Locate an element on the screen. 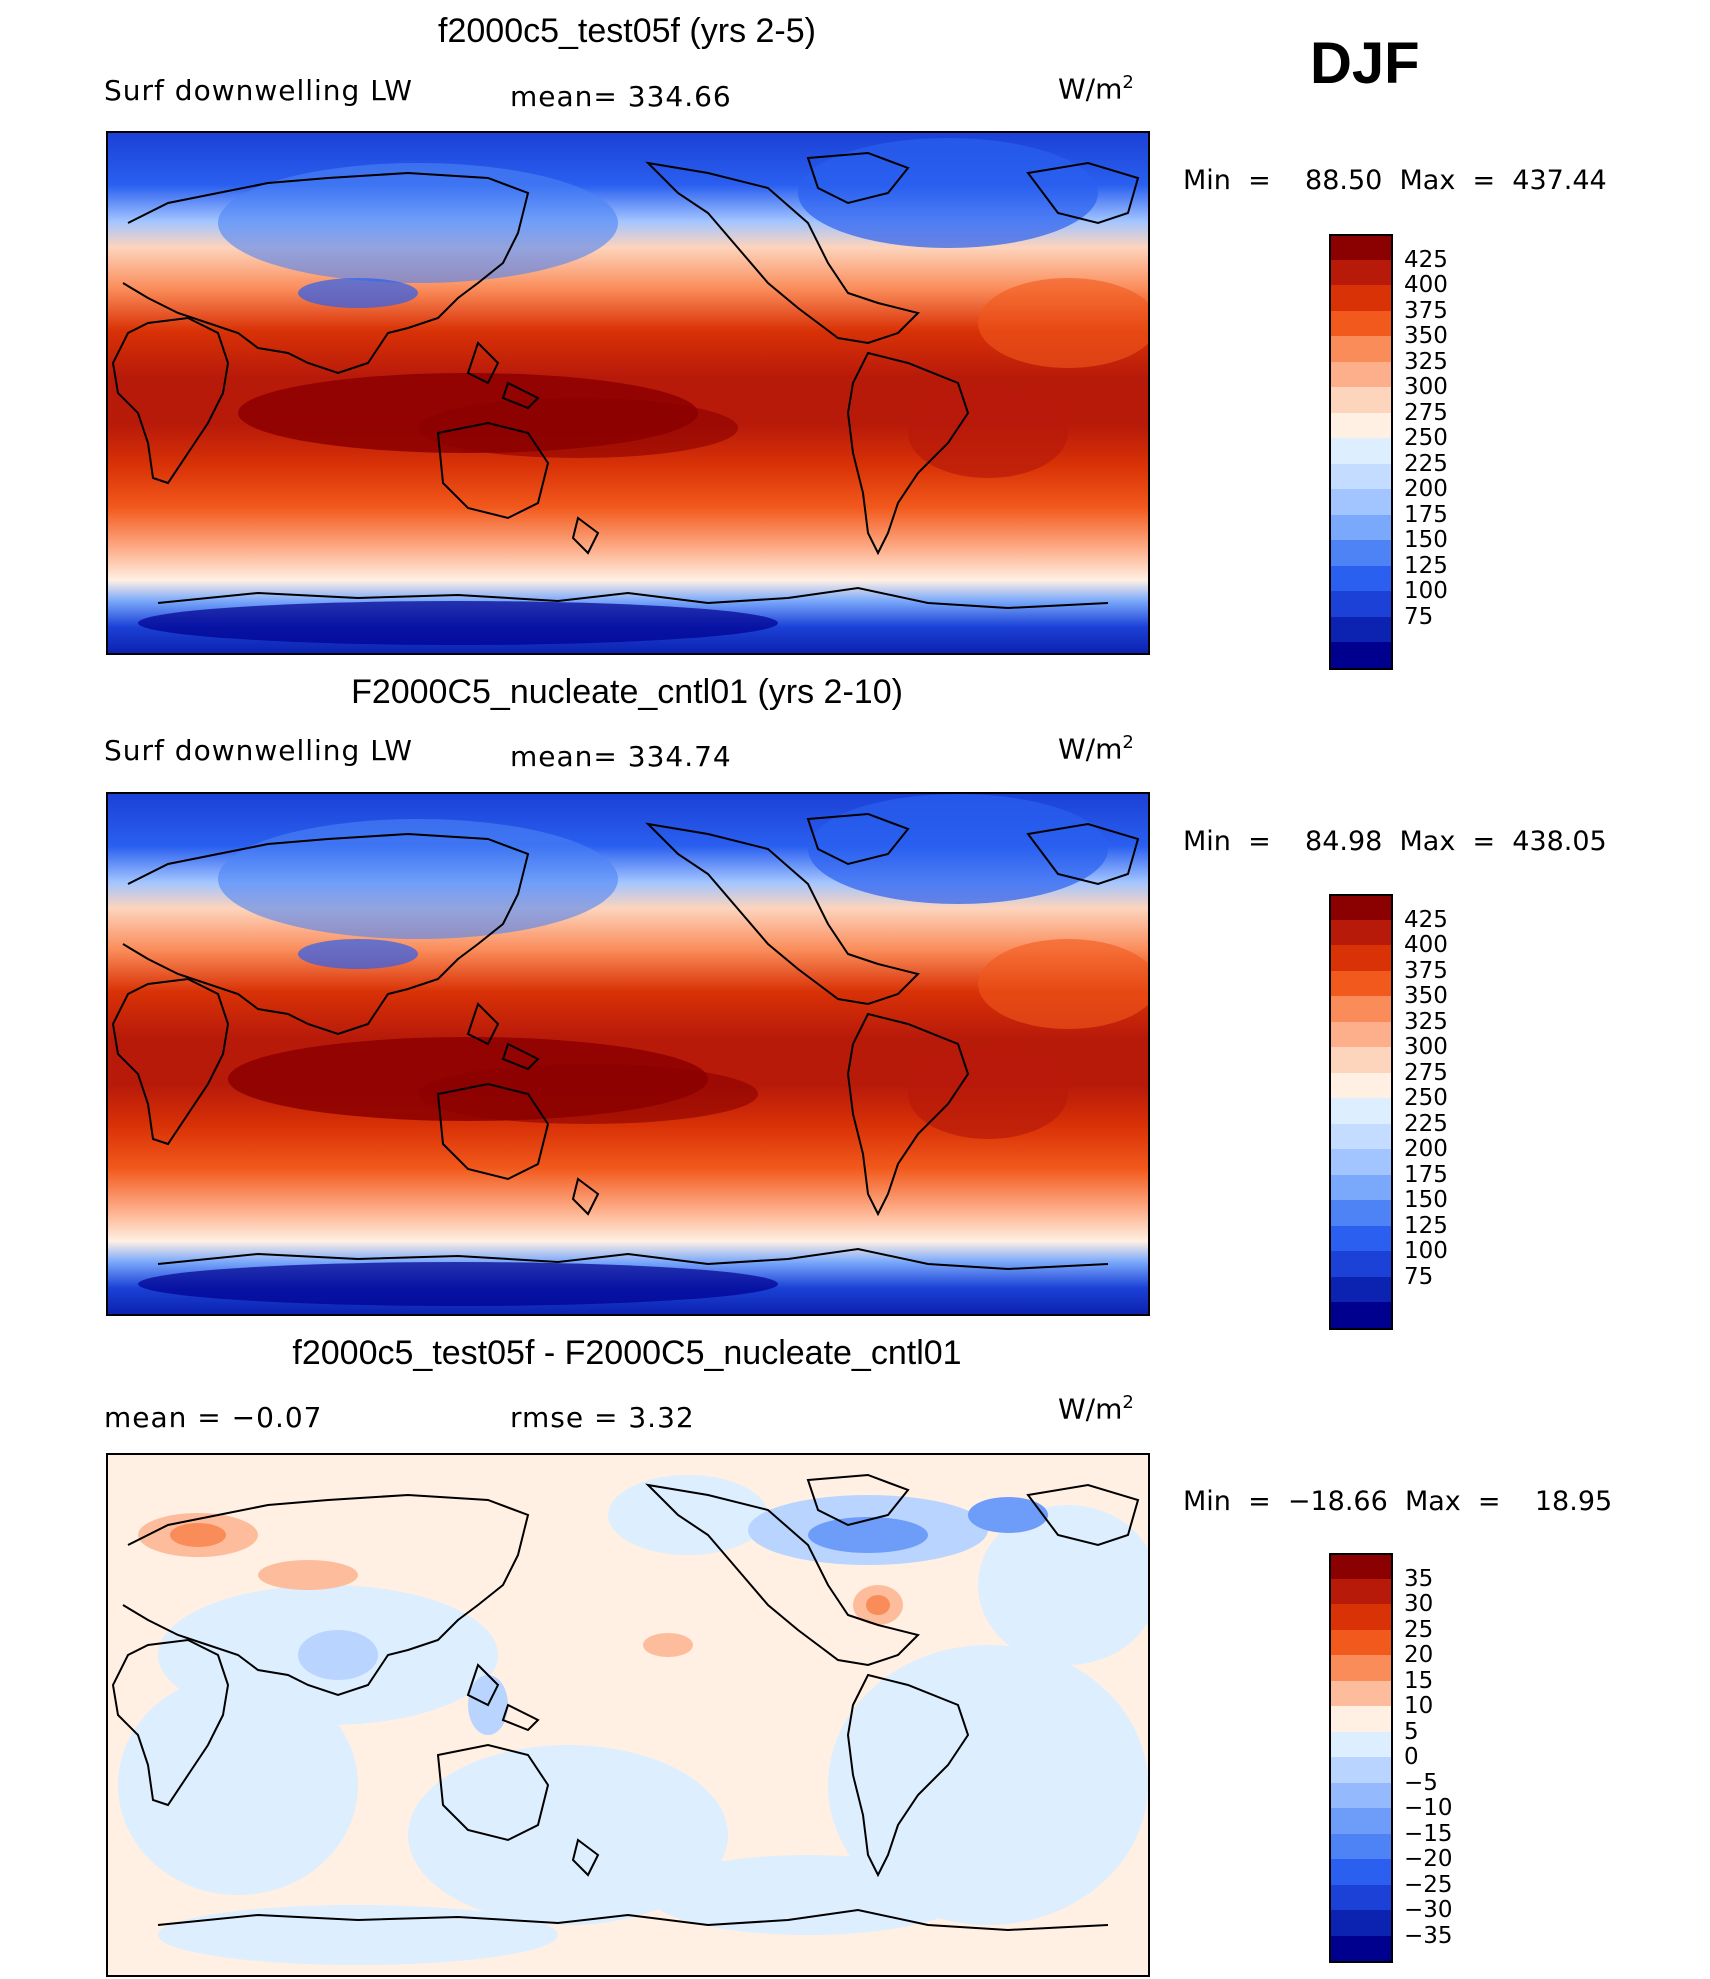 This screenshot has width=1710, height=1979. panel-3-mean-label: mean = −0.07 is located at coordinates (213, 1417).